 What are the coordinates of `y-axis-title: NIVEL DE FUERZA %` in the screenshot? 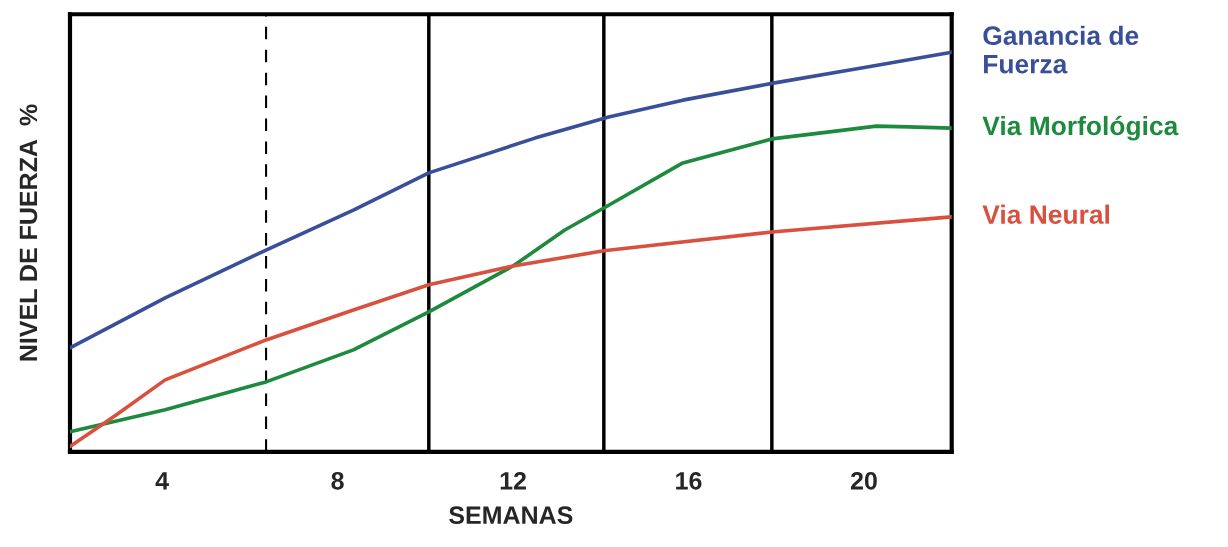 It's located at (28, 232).